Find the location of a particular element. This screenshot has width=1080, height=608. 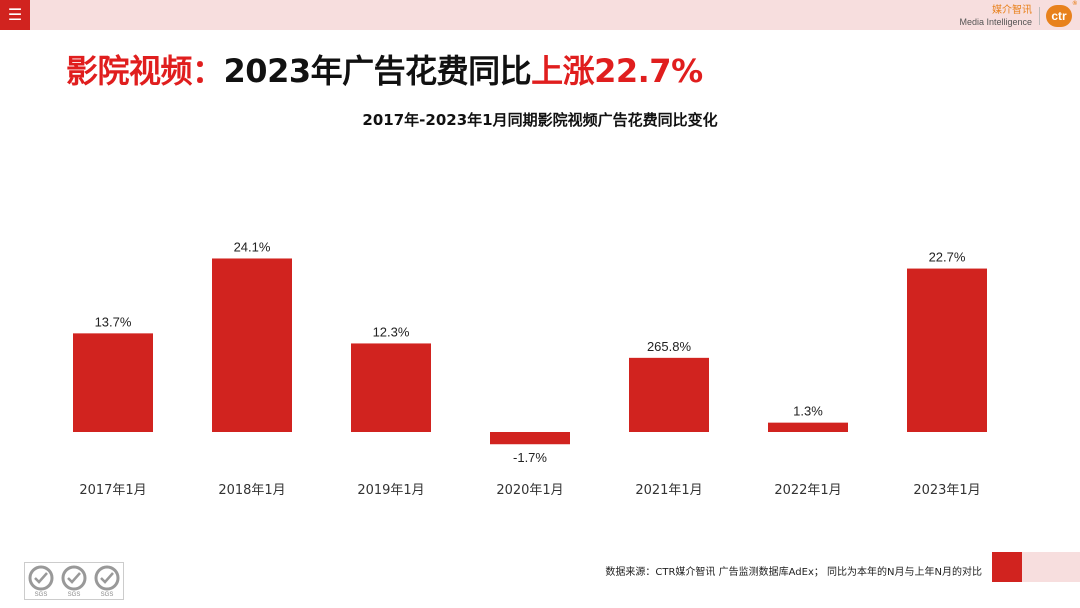

data-label-4: 265.8% is located at coordinates (669, 346).